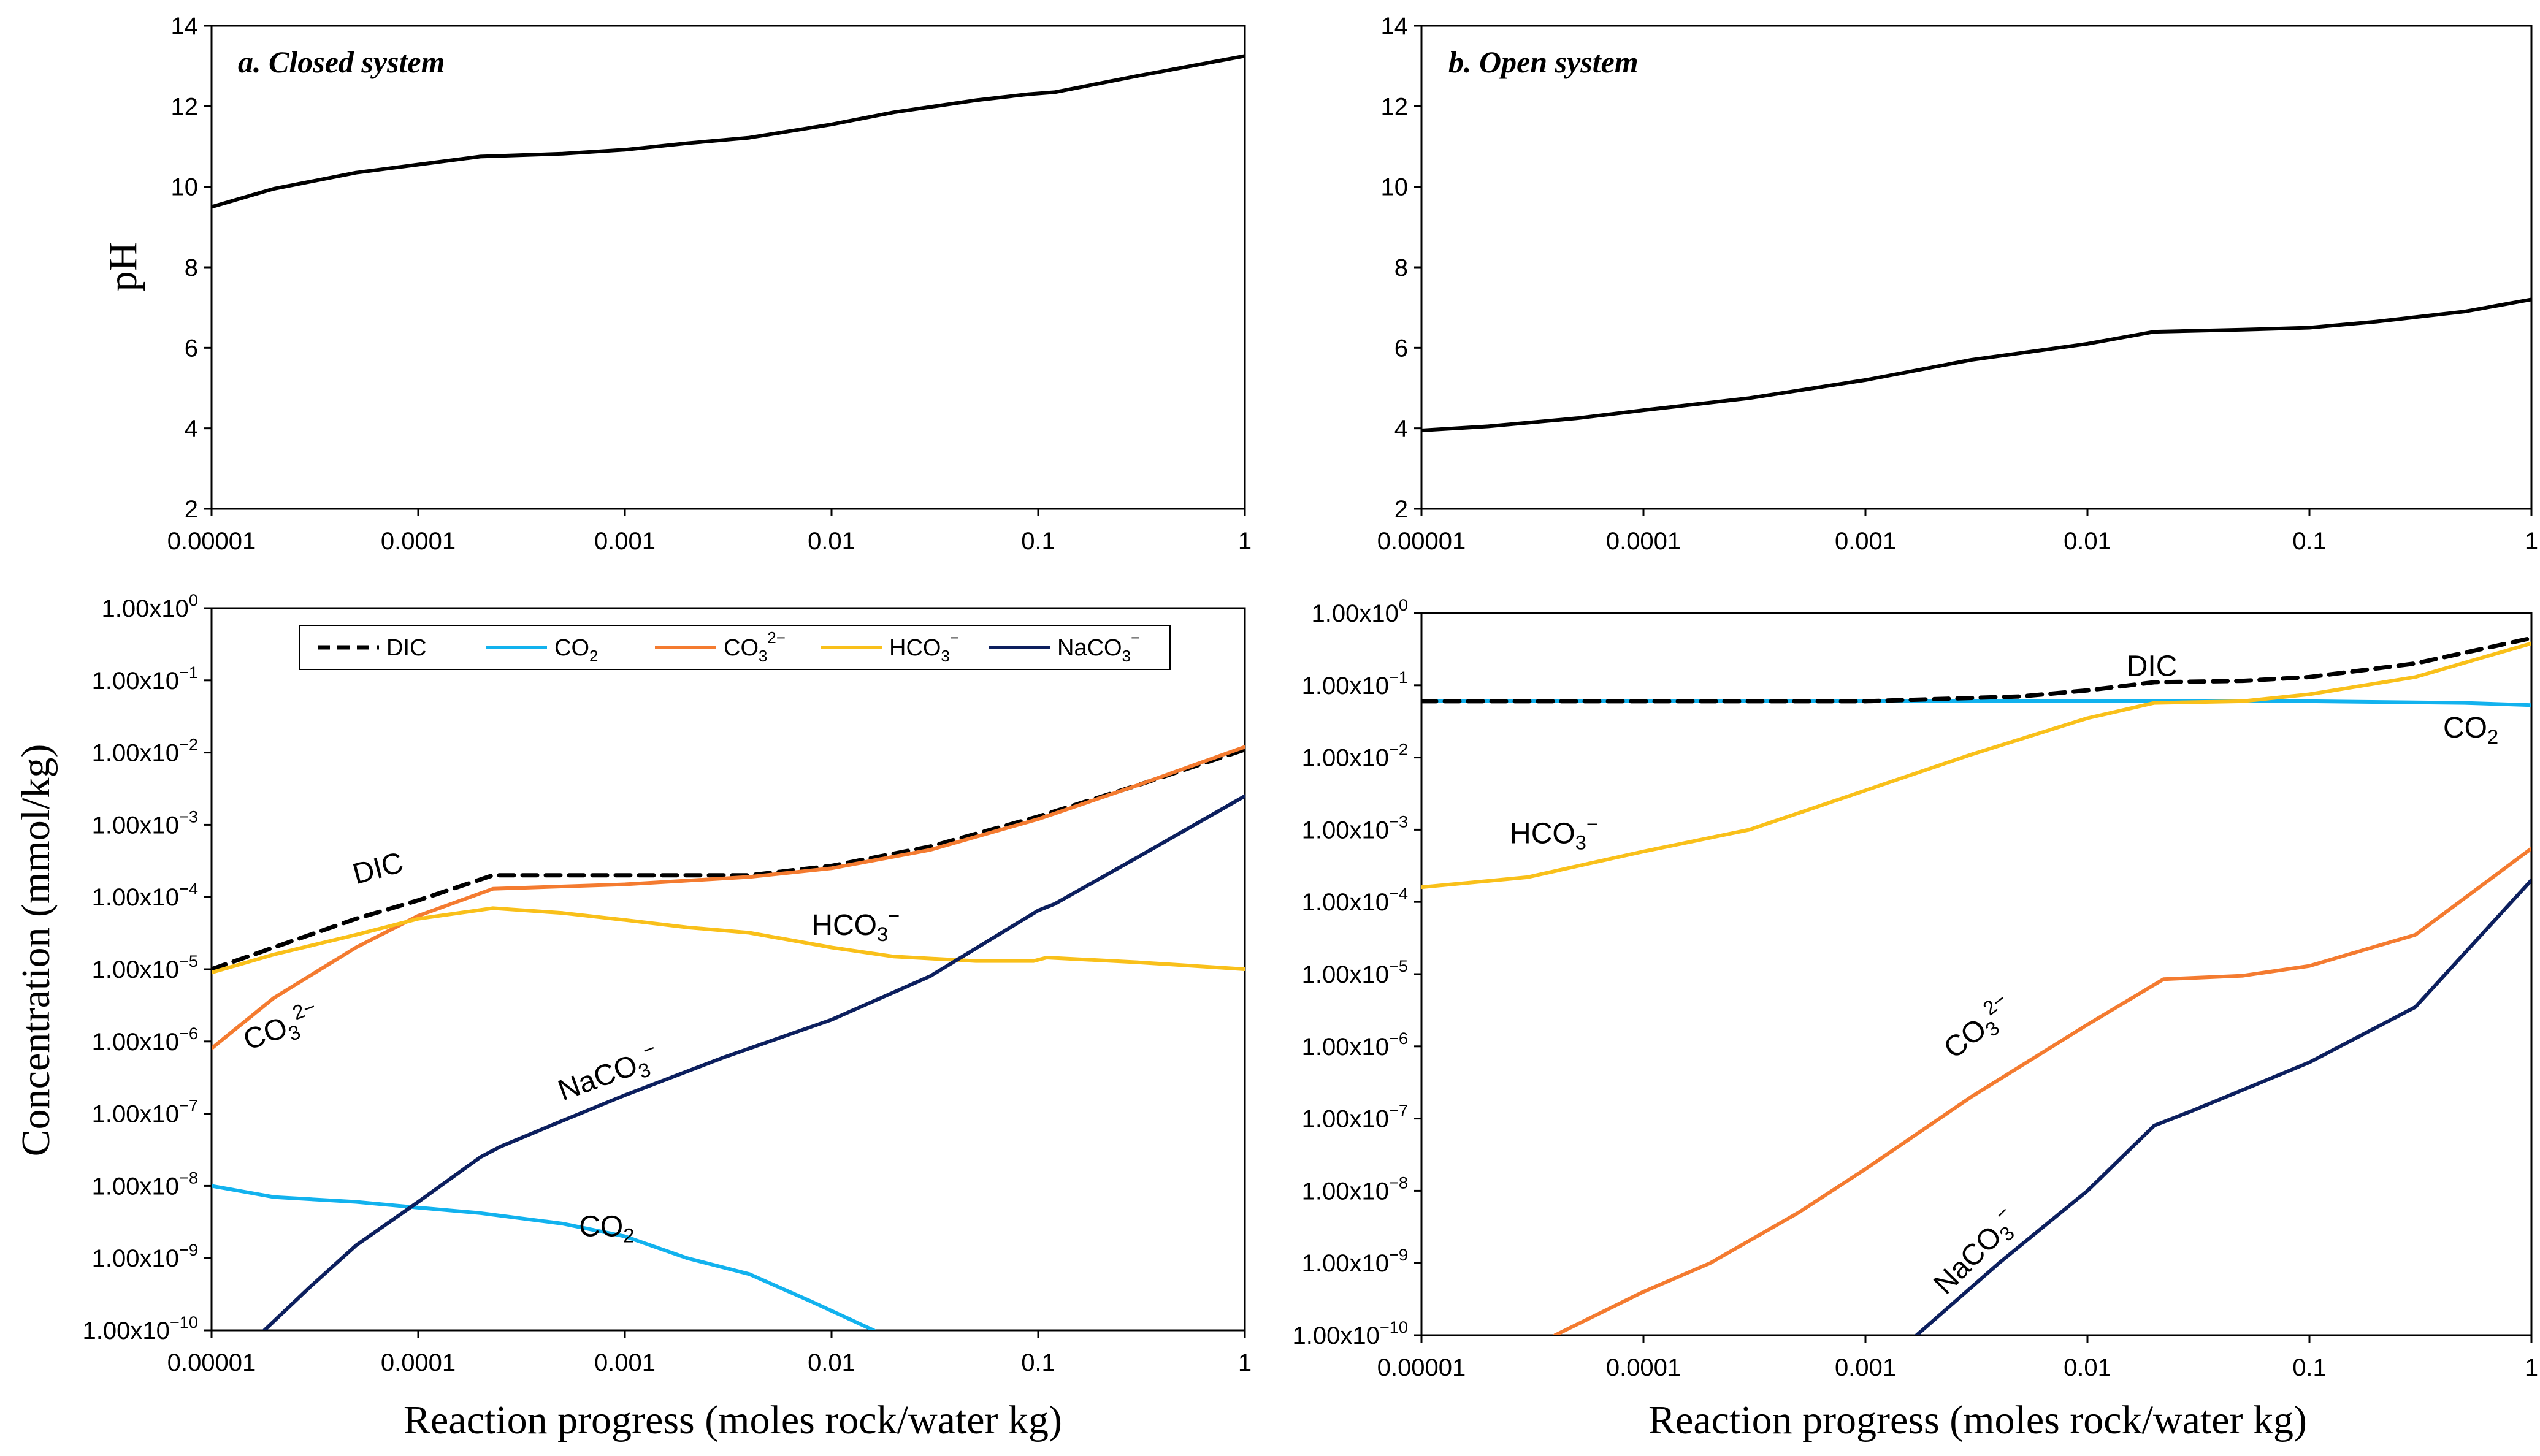 This screenshot has height=1456, width=2540. I want to click on annotation-label-co2-subscript: 2, so click(2492, 736).